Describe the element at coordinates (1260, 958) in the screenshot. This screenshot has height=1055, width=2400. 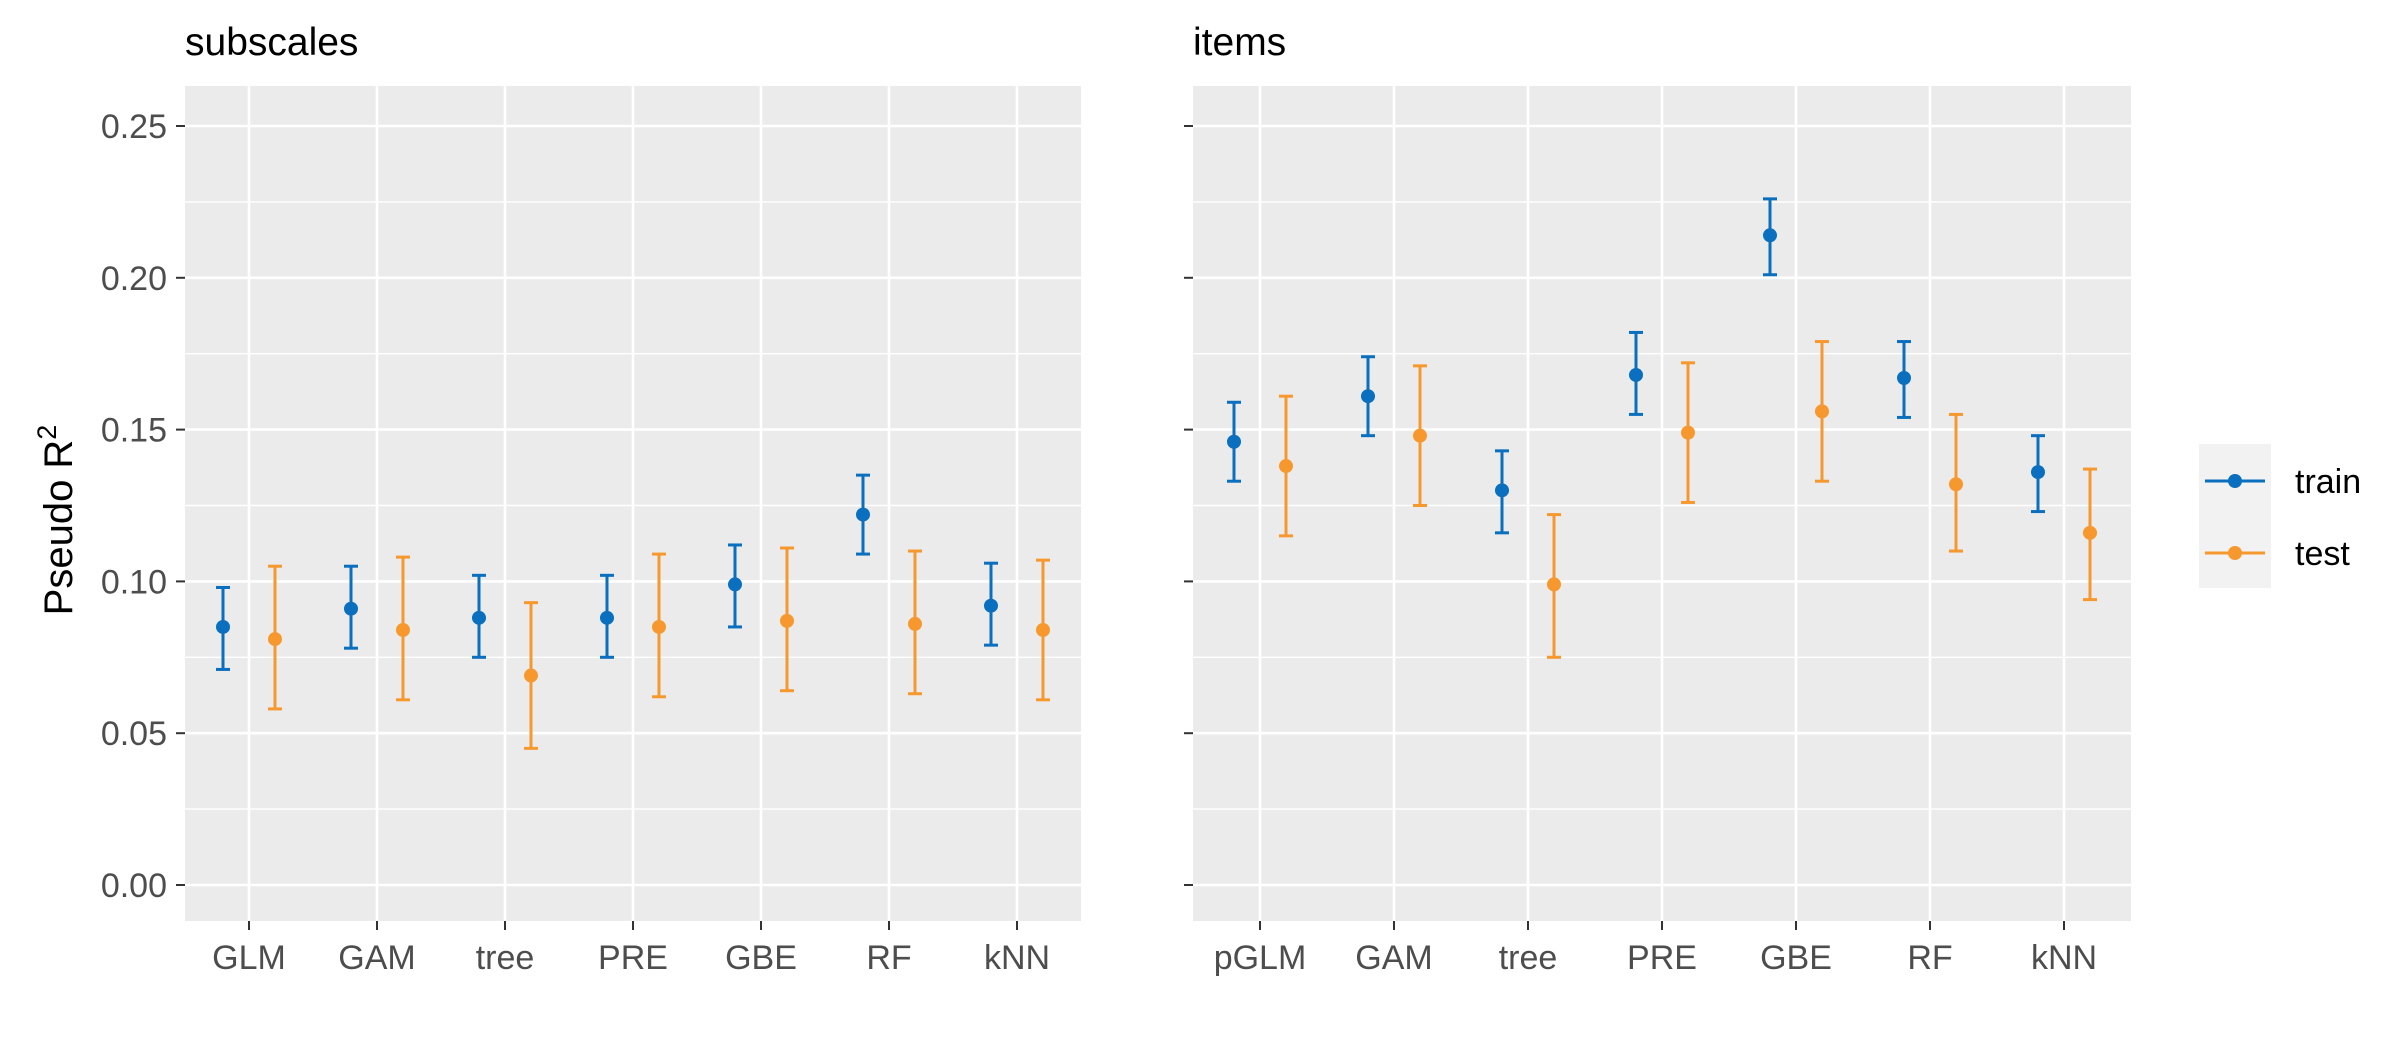
I see `x-tick-label: pGLM` at that location.